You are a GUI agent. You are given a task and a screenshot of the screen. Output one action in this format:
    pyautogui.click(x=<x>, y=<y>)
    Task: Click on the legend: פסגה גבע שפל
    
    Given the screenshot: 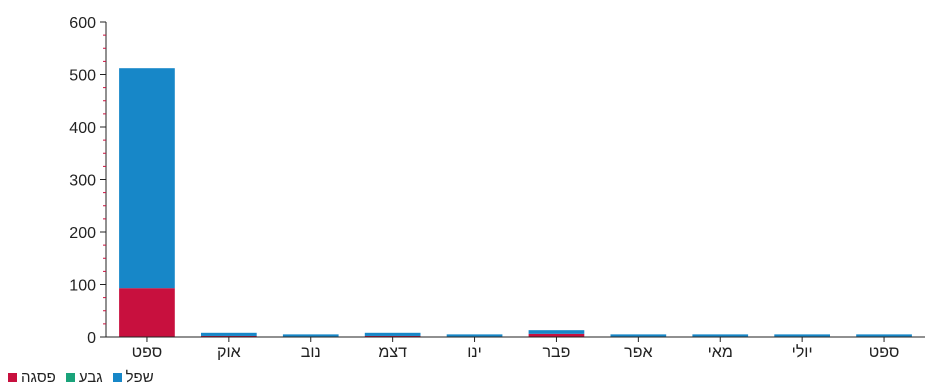 What is the action you would take?
    pyautogui.click(x=81, y=377)
    